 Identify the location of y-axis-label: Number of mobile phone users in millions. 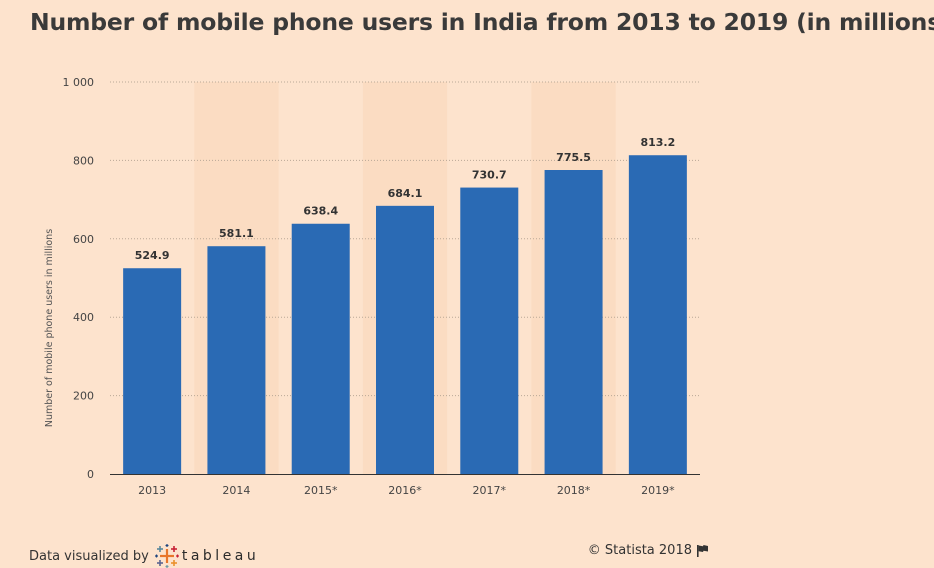
(49, 328).